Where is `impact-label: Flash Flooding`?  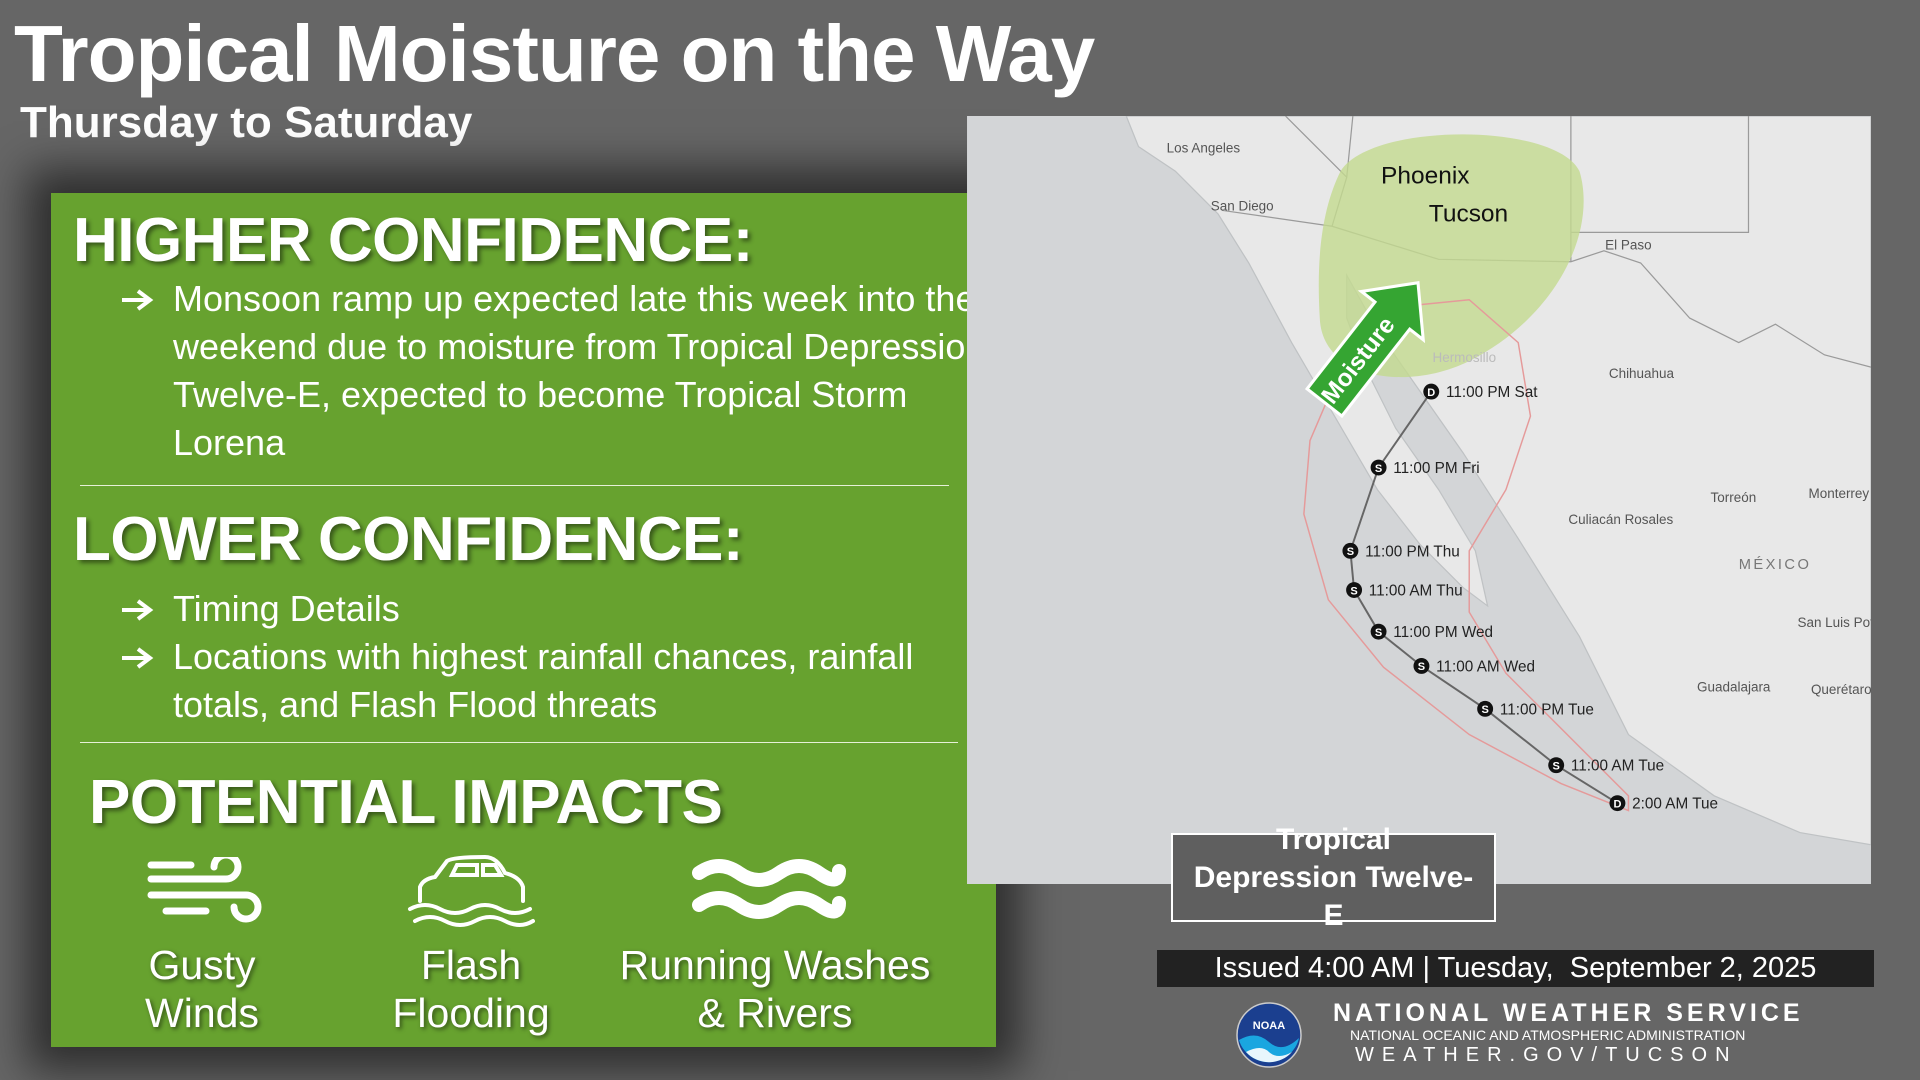
impact-label: Flash Flooding is located at coordinates (471, 989).